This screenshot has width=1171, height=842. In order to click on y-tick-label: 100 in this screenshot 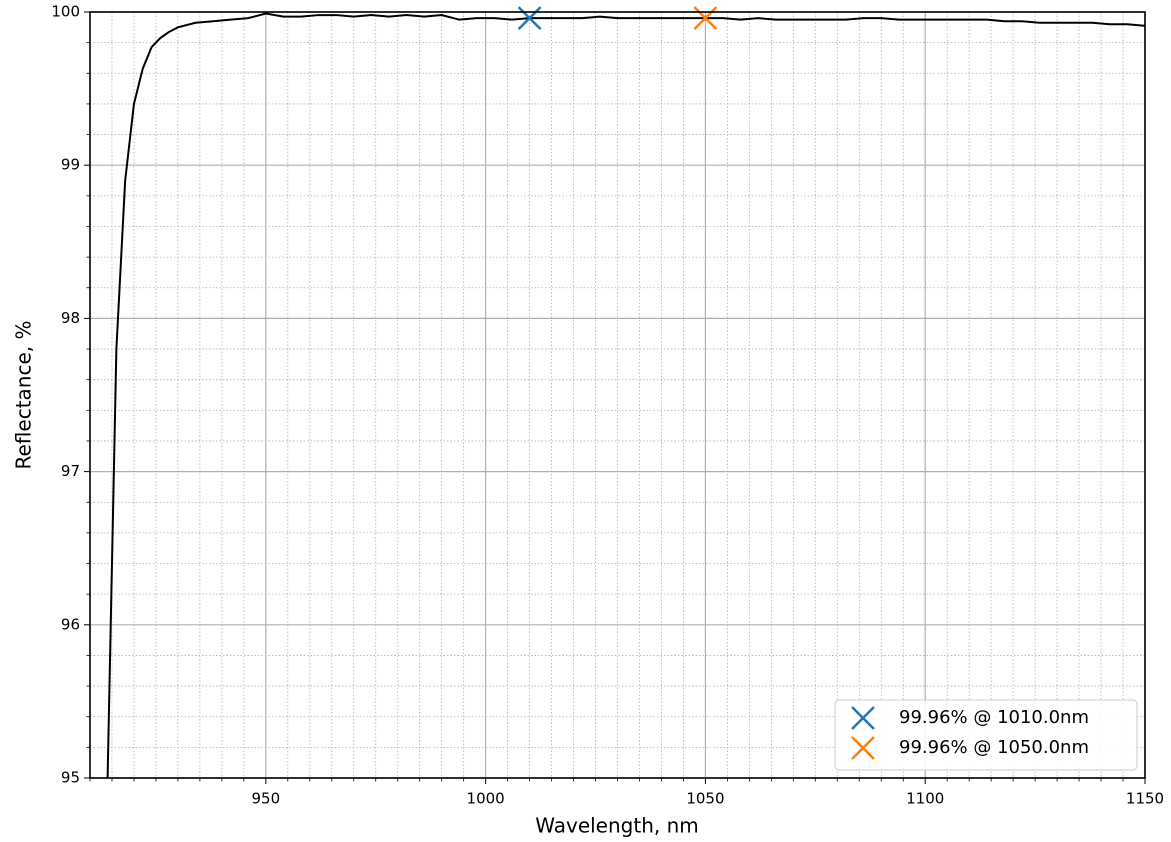, I will do `click(65, 12)`.